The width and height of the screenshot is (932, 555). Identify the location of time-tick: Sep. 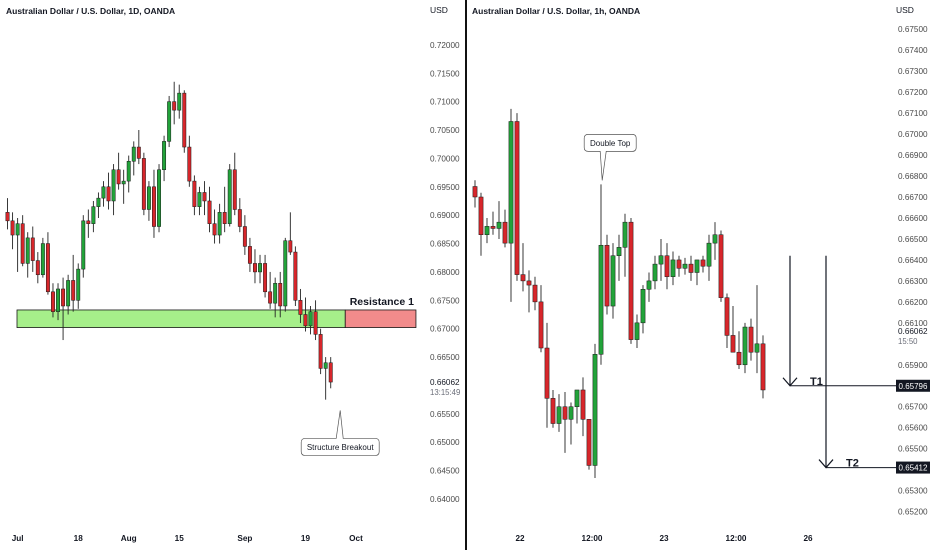
(244, 538).